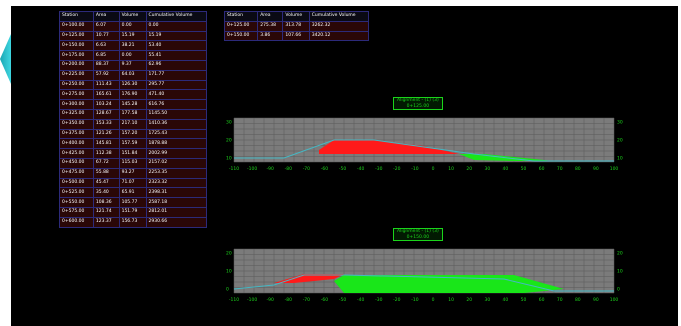 The image size is (681, 326). What do you see at coordinates (132, 124) in the screenshot?
I see `table-cell: 217.10` at bounding box center [132, 124].